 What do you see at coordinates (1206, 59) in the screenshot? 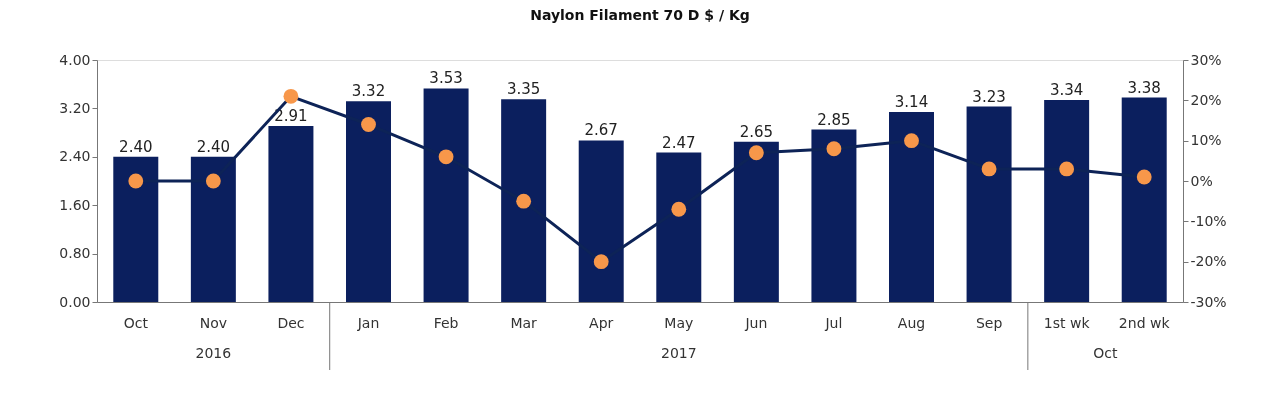
I see `y2-tick-label: 30%` at bounding box center [1206, 59].